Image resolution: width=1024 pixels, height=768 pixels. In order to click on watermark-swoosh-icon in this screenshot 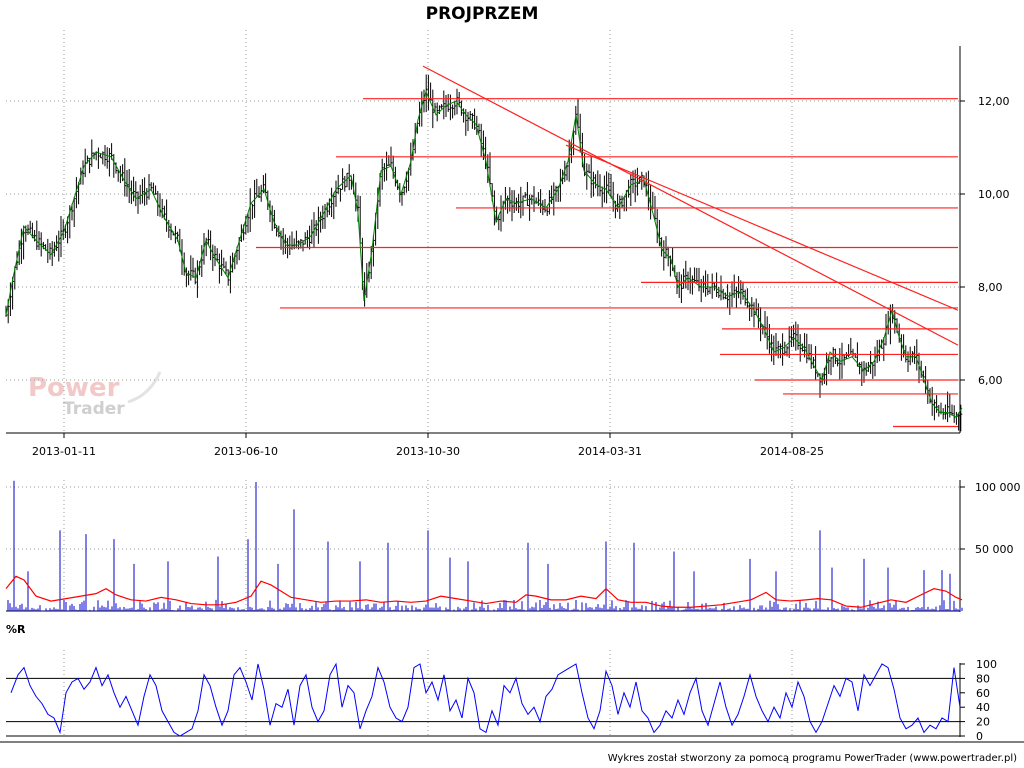, I will do `click(144, 387)`.